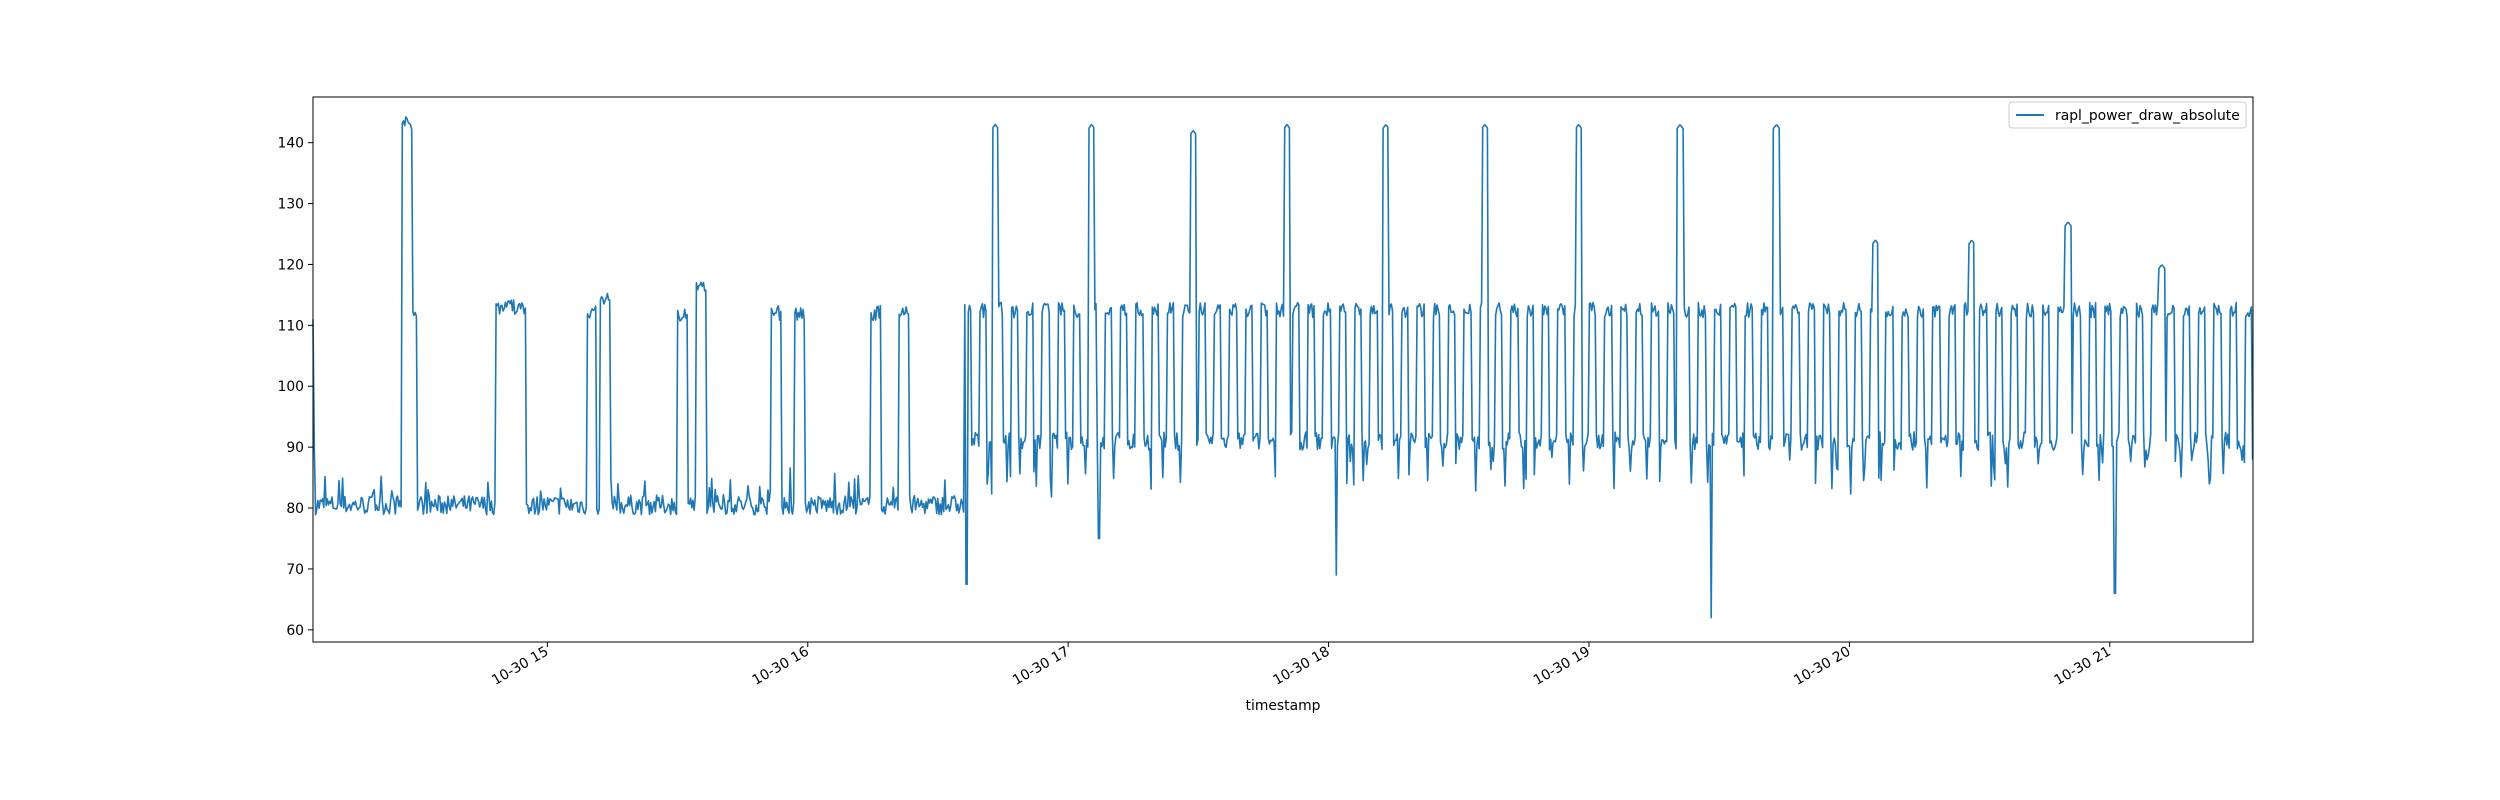 The image size is (2500, 800). What do you see at coordinates (295, 570) in the screenshot?
I see `y-tick-label: 70` at bounding box center [295, 570].